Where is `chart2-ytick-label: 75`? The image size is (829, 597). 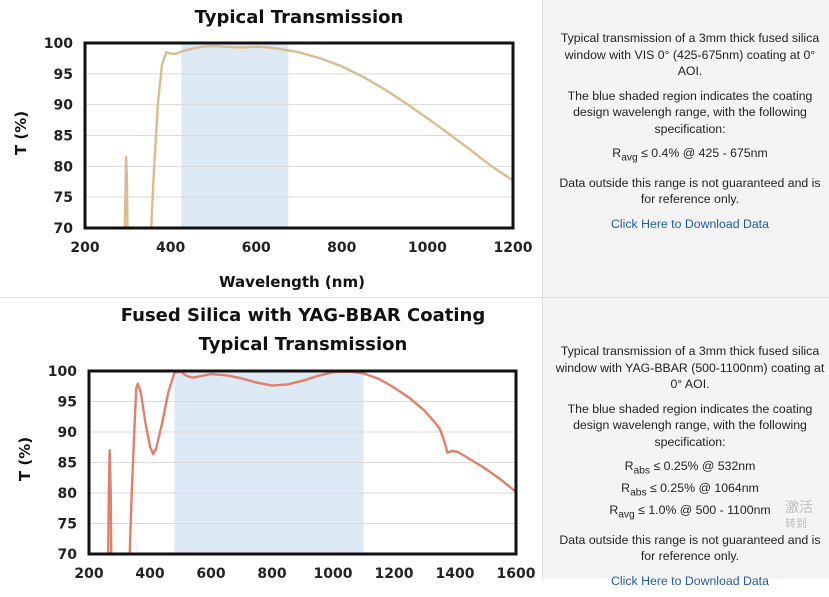 chart2-ytick-label: 75 is located at coordinates (67, 525).